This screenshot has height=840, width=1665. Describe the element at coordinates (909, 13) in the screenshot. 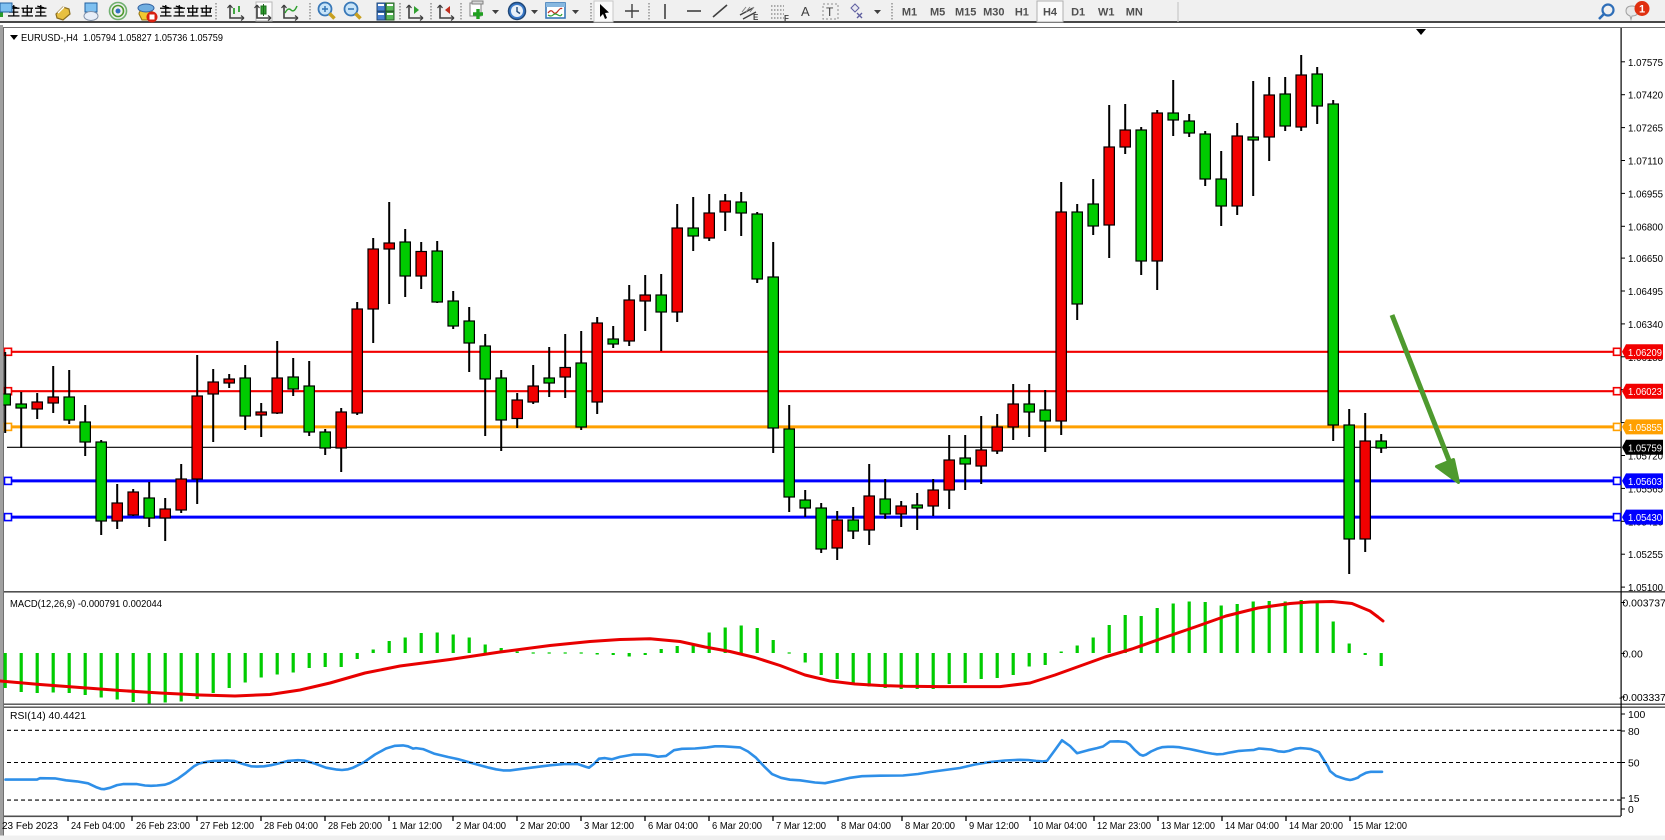

I see `svg-text: M1` at that location.